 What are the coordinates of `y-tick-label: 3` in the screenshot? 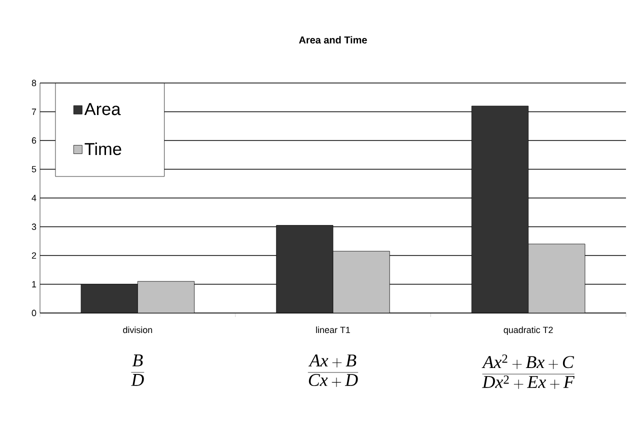 It's located at (34, 227).